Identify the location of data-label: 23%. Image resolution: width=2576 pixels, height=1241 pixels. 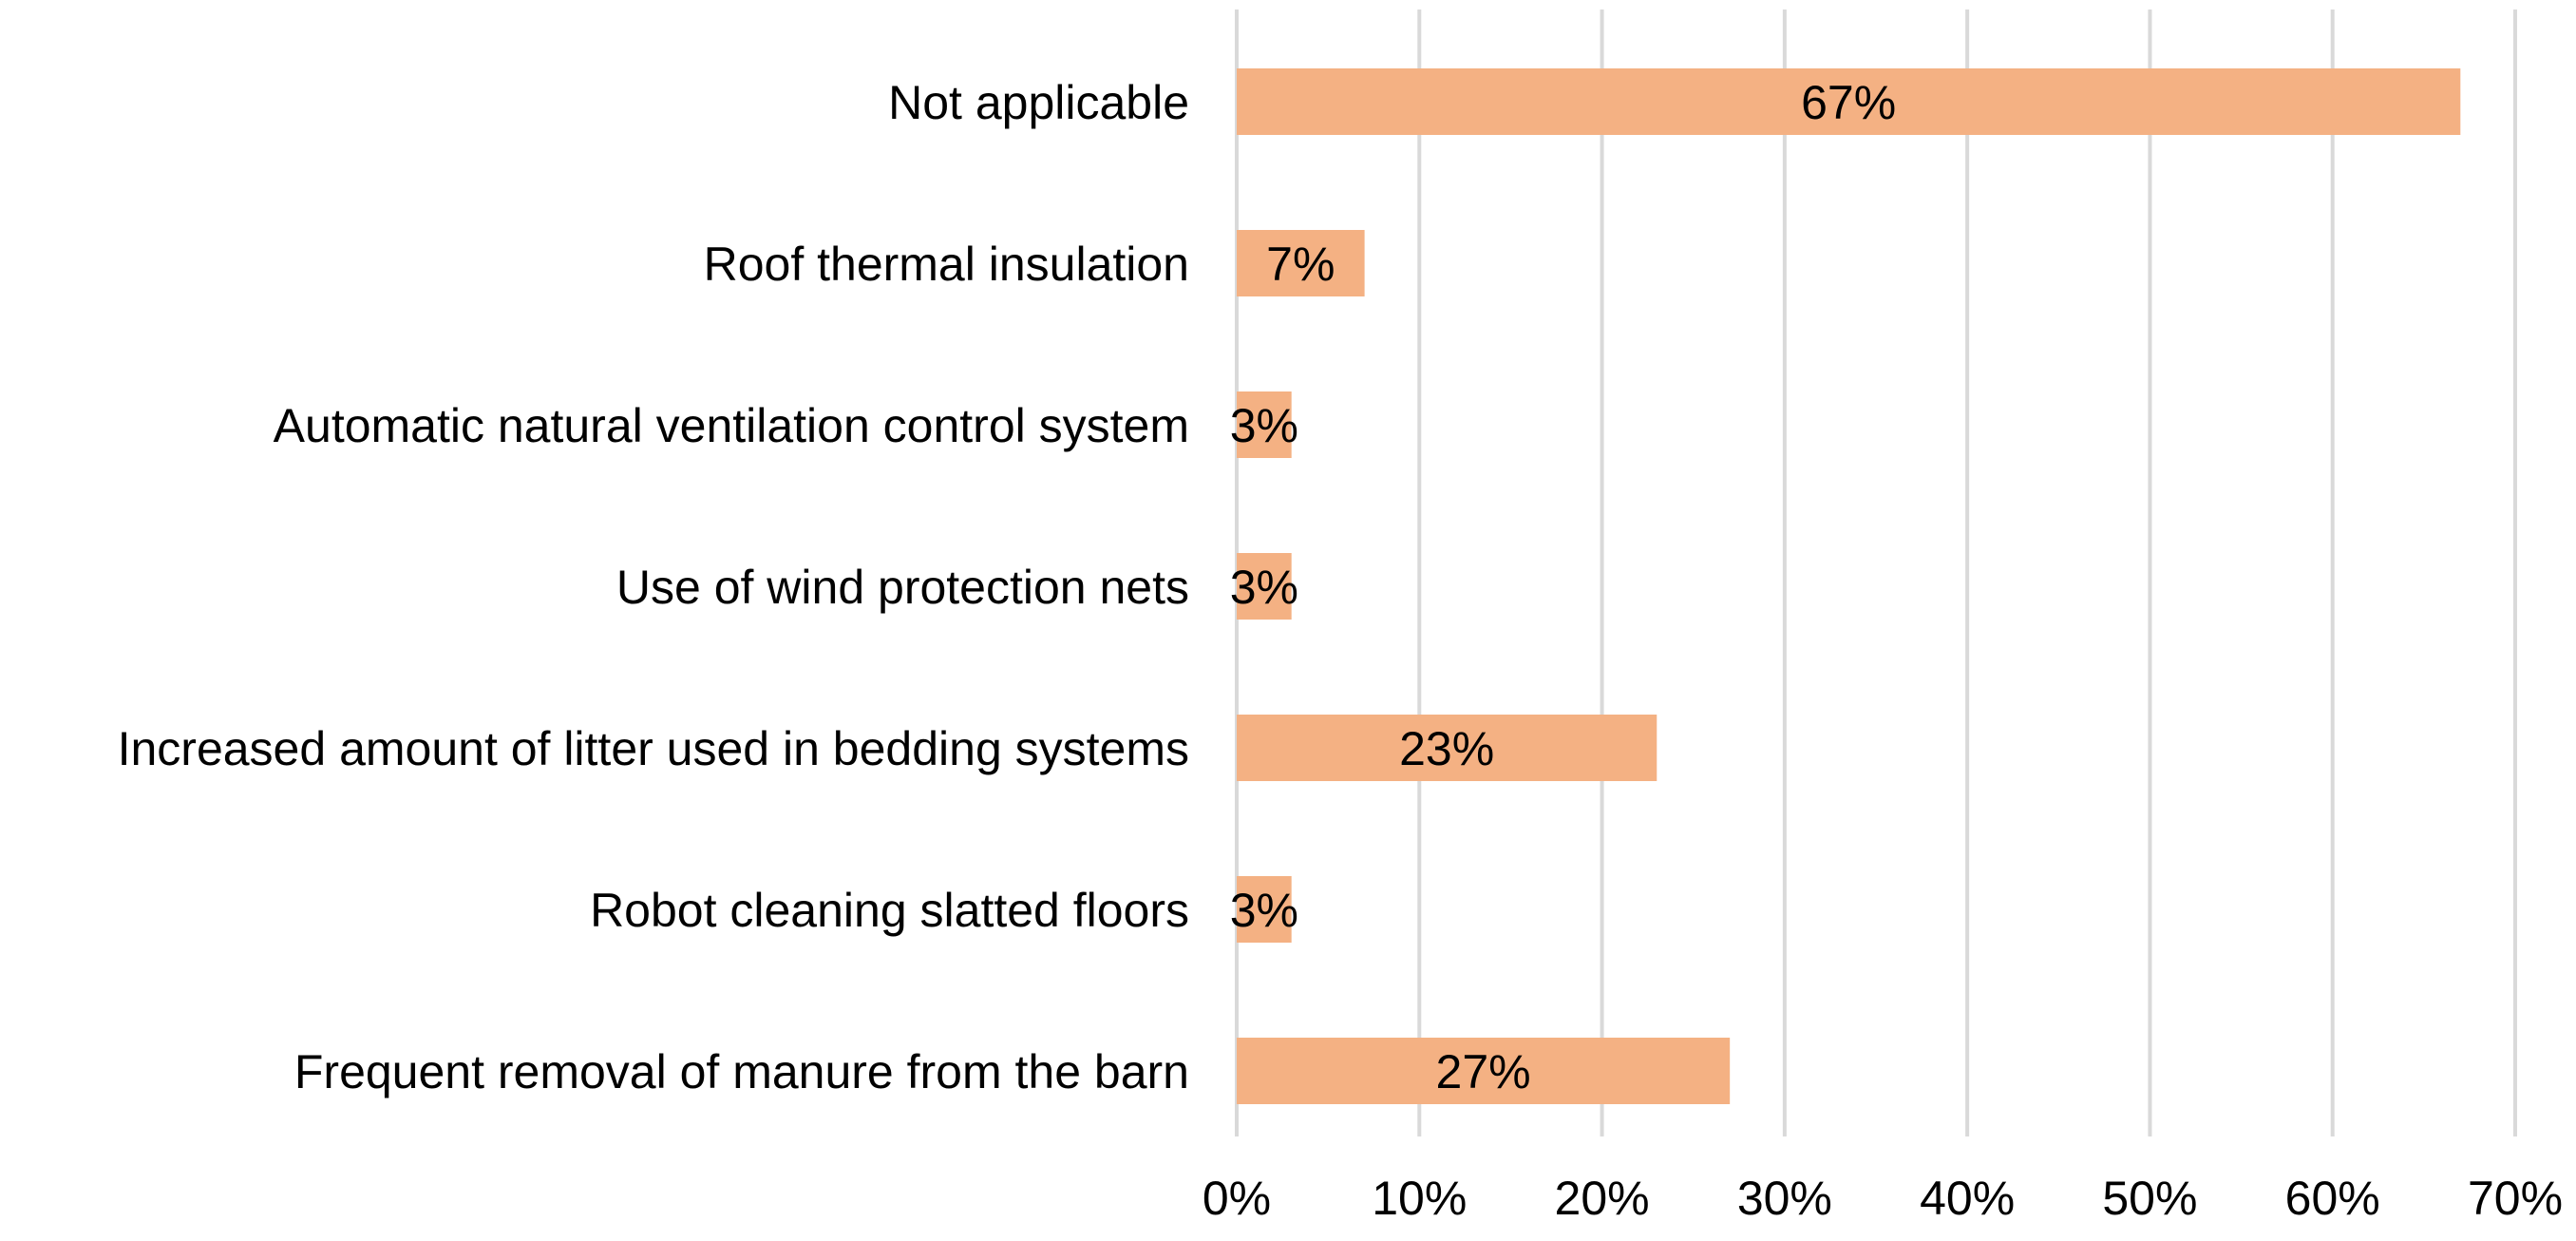
(1446, 748).